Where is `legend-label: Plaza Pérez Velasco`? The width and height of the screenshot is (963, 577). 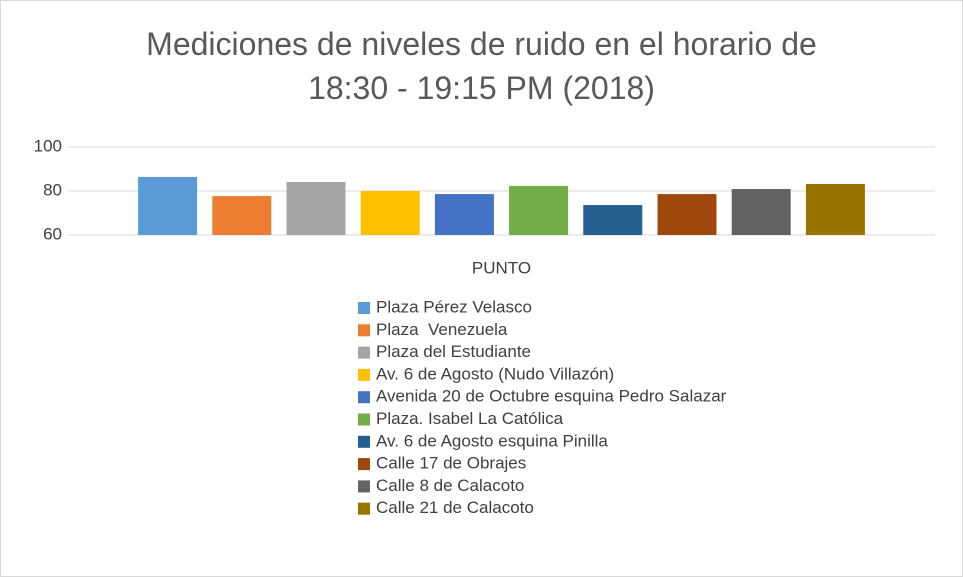
legend-label: Plaza Pérez Velasco is located at coordinates (454, 306).